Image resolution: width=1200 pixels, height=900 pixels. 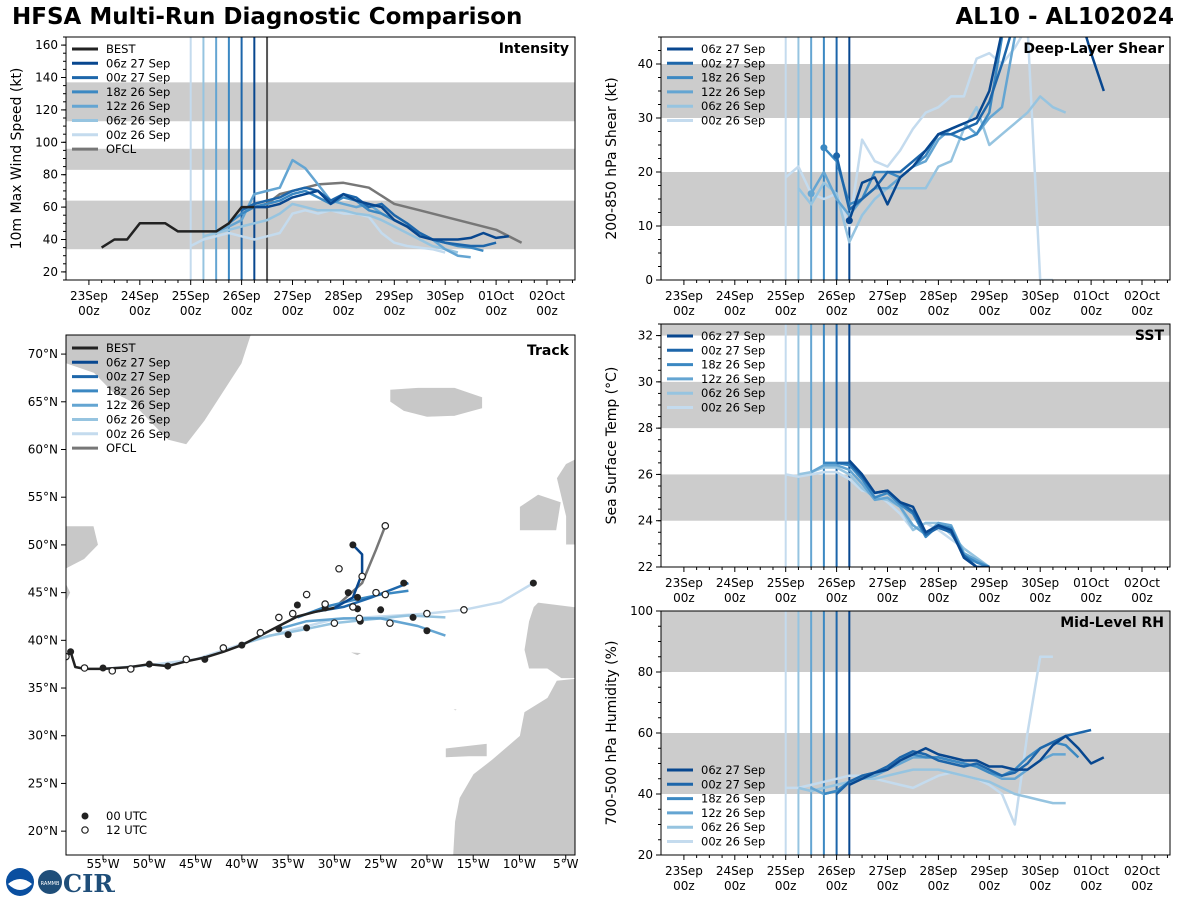 What do you see at coordinates (138, 106) in the screenshot?
I see `intensity-legend-label: 12z 26 Sep` at bounding box center [138, 106].